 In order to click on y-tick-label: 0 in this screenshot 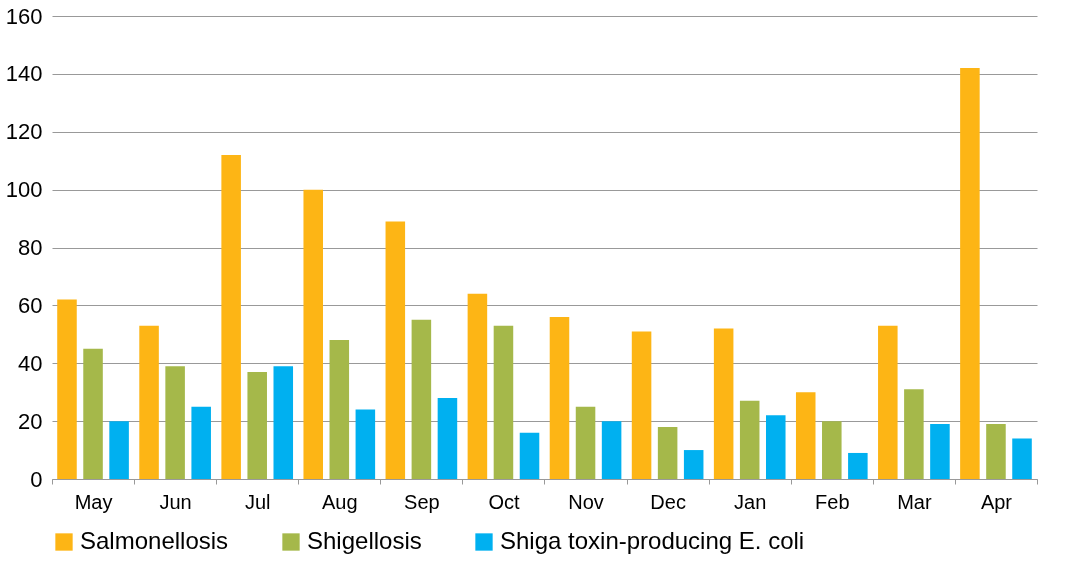, I will do `click(36, 479)`.